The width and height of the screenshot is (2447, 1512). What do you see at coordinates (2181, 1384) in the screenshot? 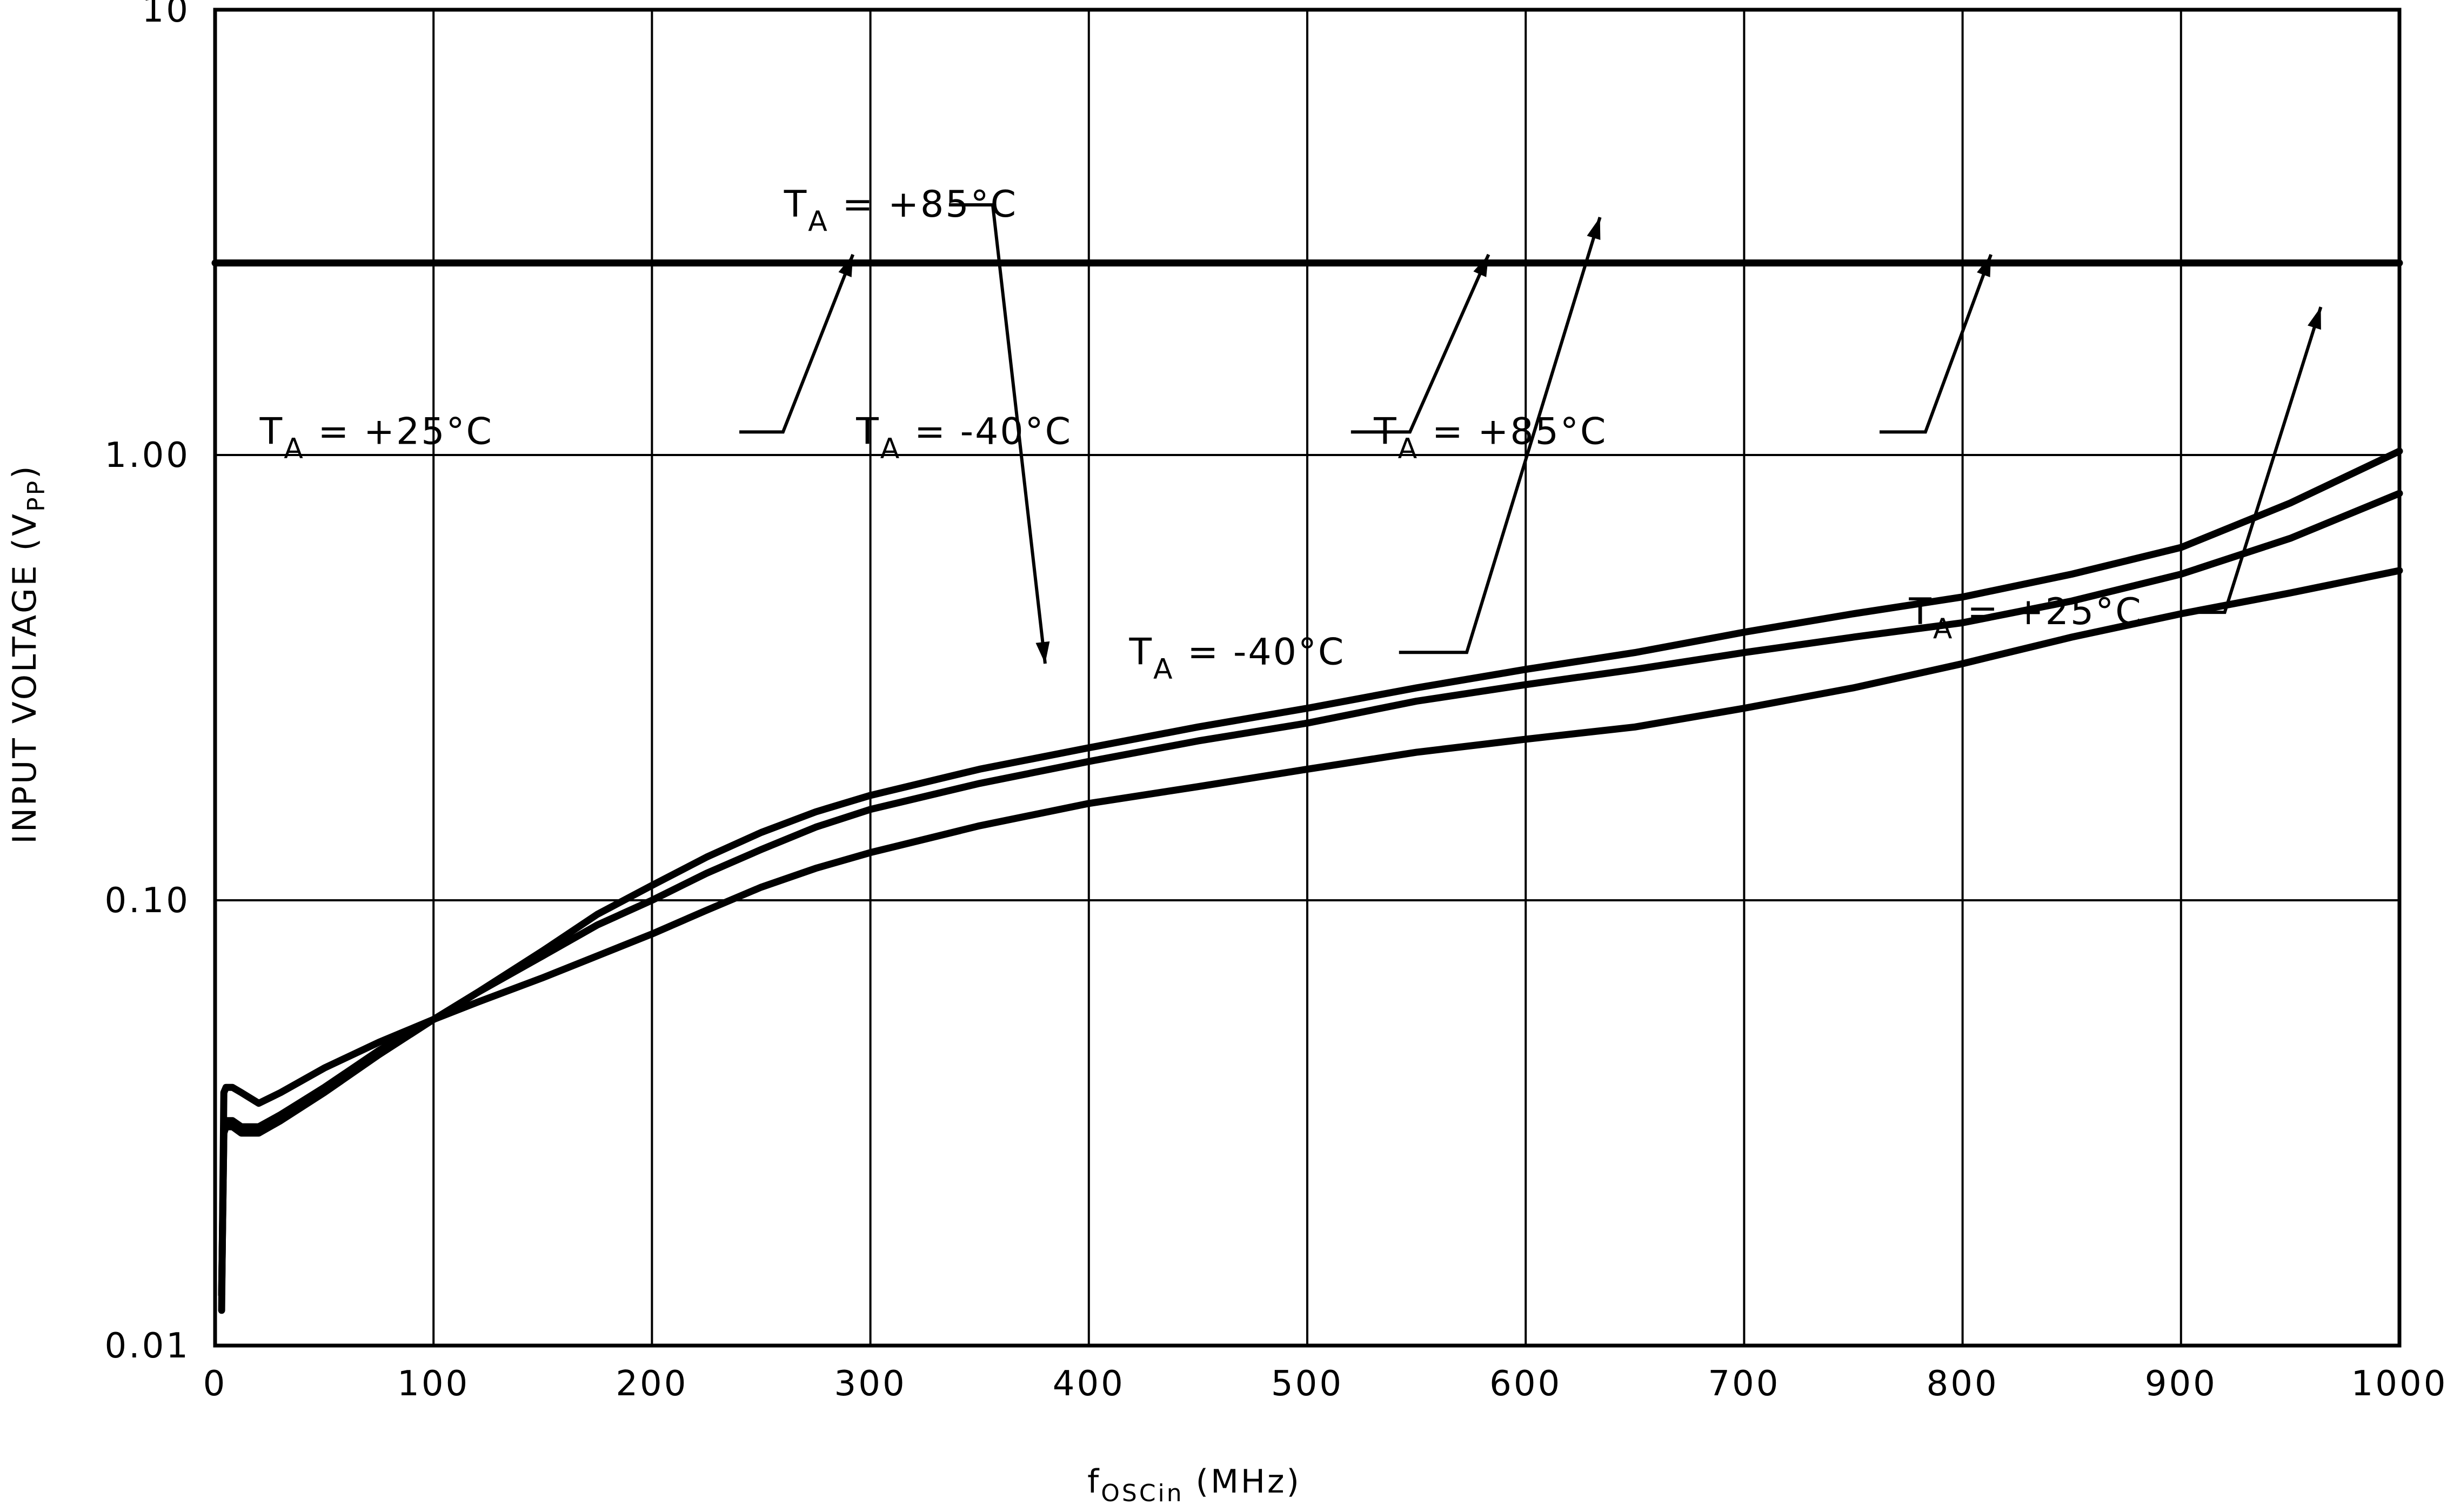
I see `x-tick-label: 900` at bounding box center [2181, 1384].